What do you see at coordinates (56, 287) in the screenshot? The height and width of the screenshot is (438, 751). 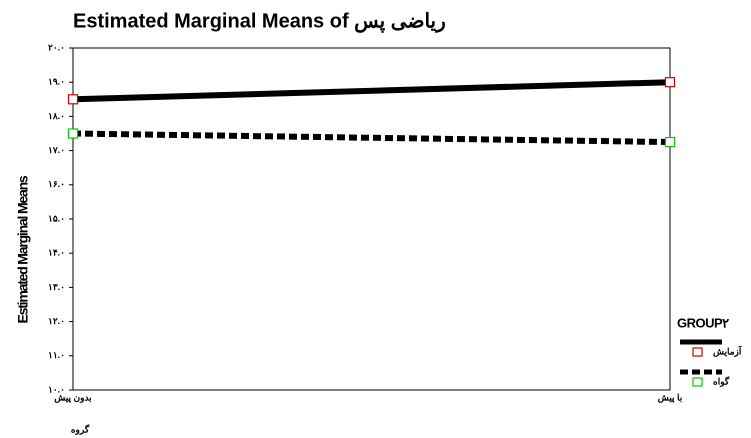 I see `y-tick-label: ۱۳.۰` at bounding box center [56, 287].